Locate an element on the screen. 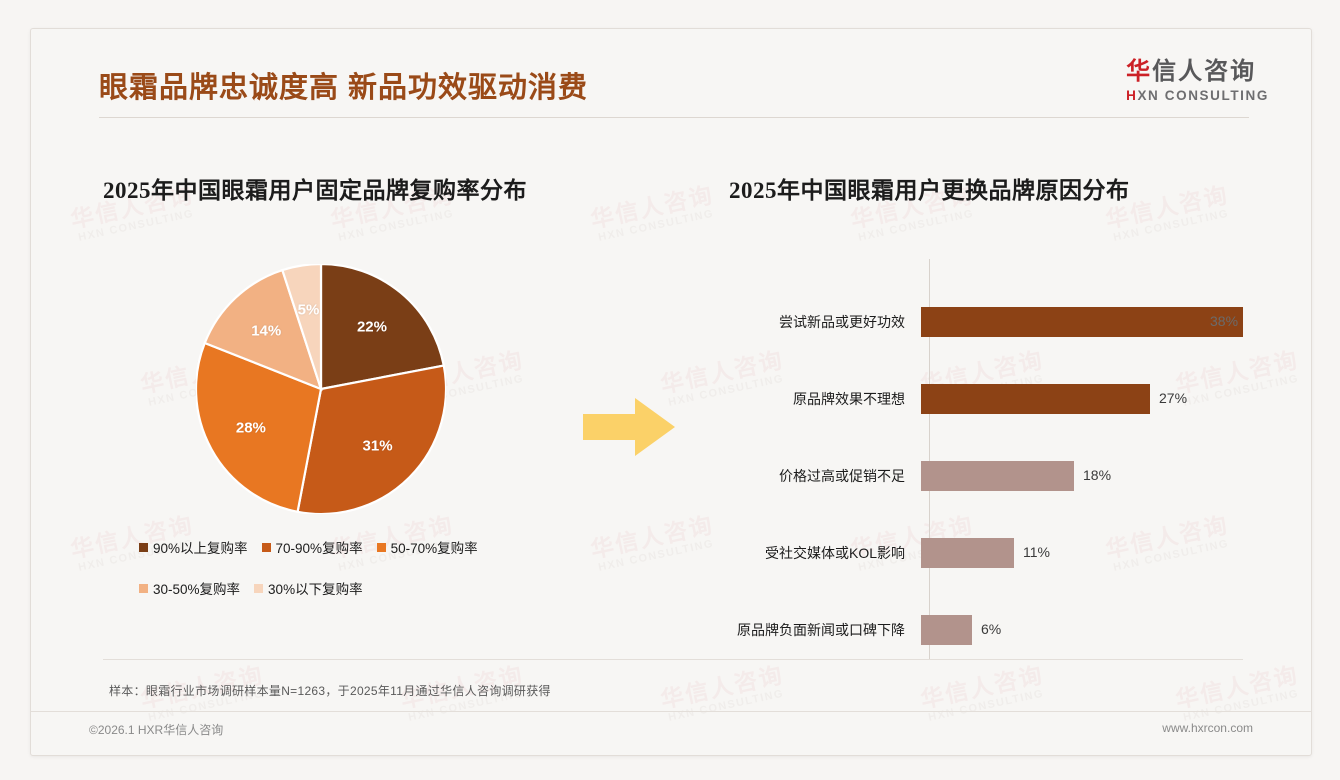  legend-item: 50-70%复购率 is located at coordinates (427, 547).